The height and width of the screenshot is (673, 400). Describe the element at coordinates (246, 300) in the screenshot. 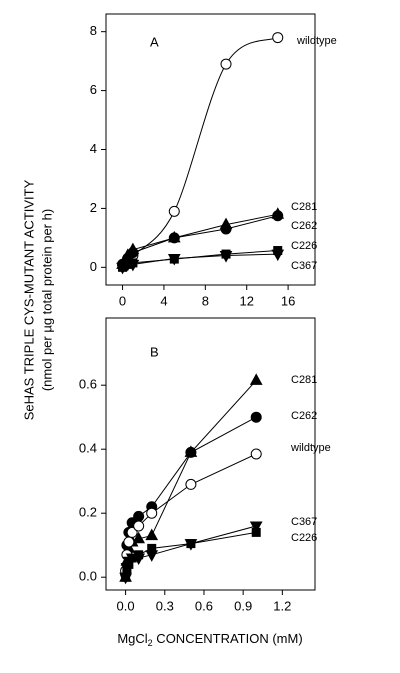

I see `x-tick-label: 12` at that location.